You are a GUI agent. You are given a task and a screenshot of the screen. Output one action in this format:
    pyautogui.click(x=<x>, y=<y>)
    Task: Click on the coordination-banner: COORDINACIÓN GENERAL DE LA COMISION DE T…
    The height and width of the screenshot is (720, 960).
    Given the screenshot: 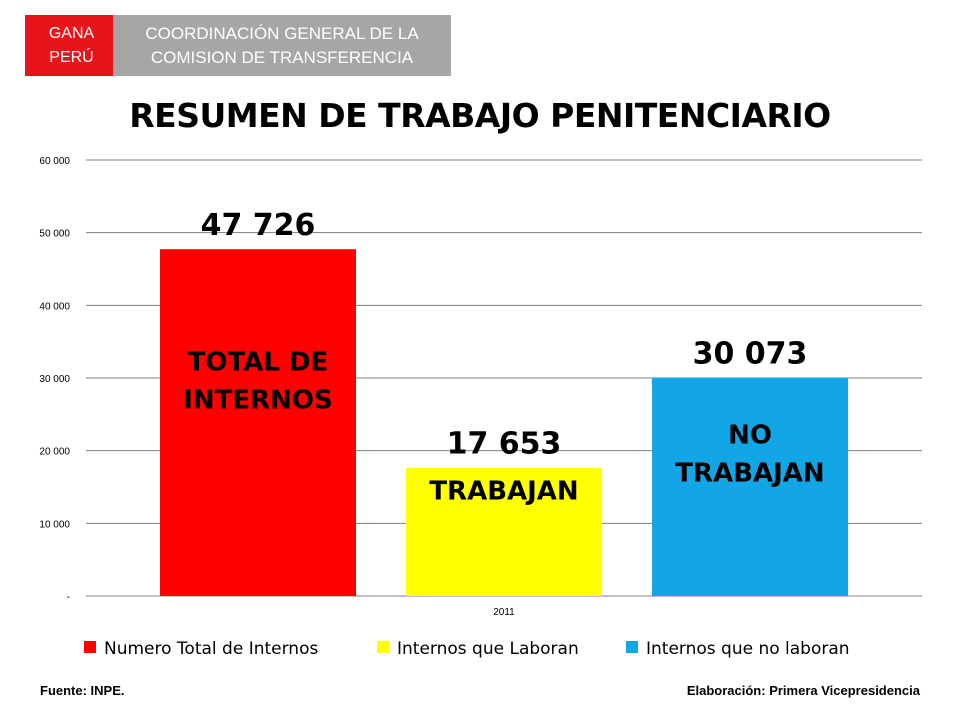 What is the action you would take?
    pyautogui.click(x=282, y=45)
    